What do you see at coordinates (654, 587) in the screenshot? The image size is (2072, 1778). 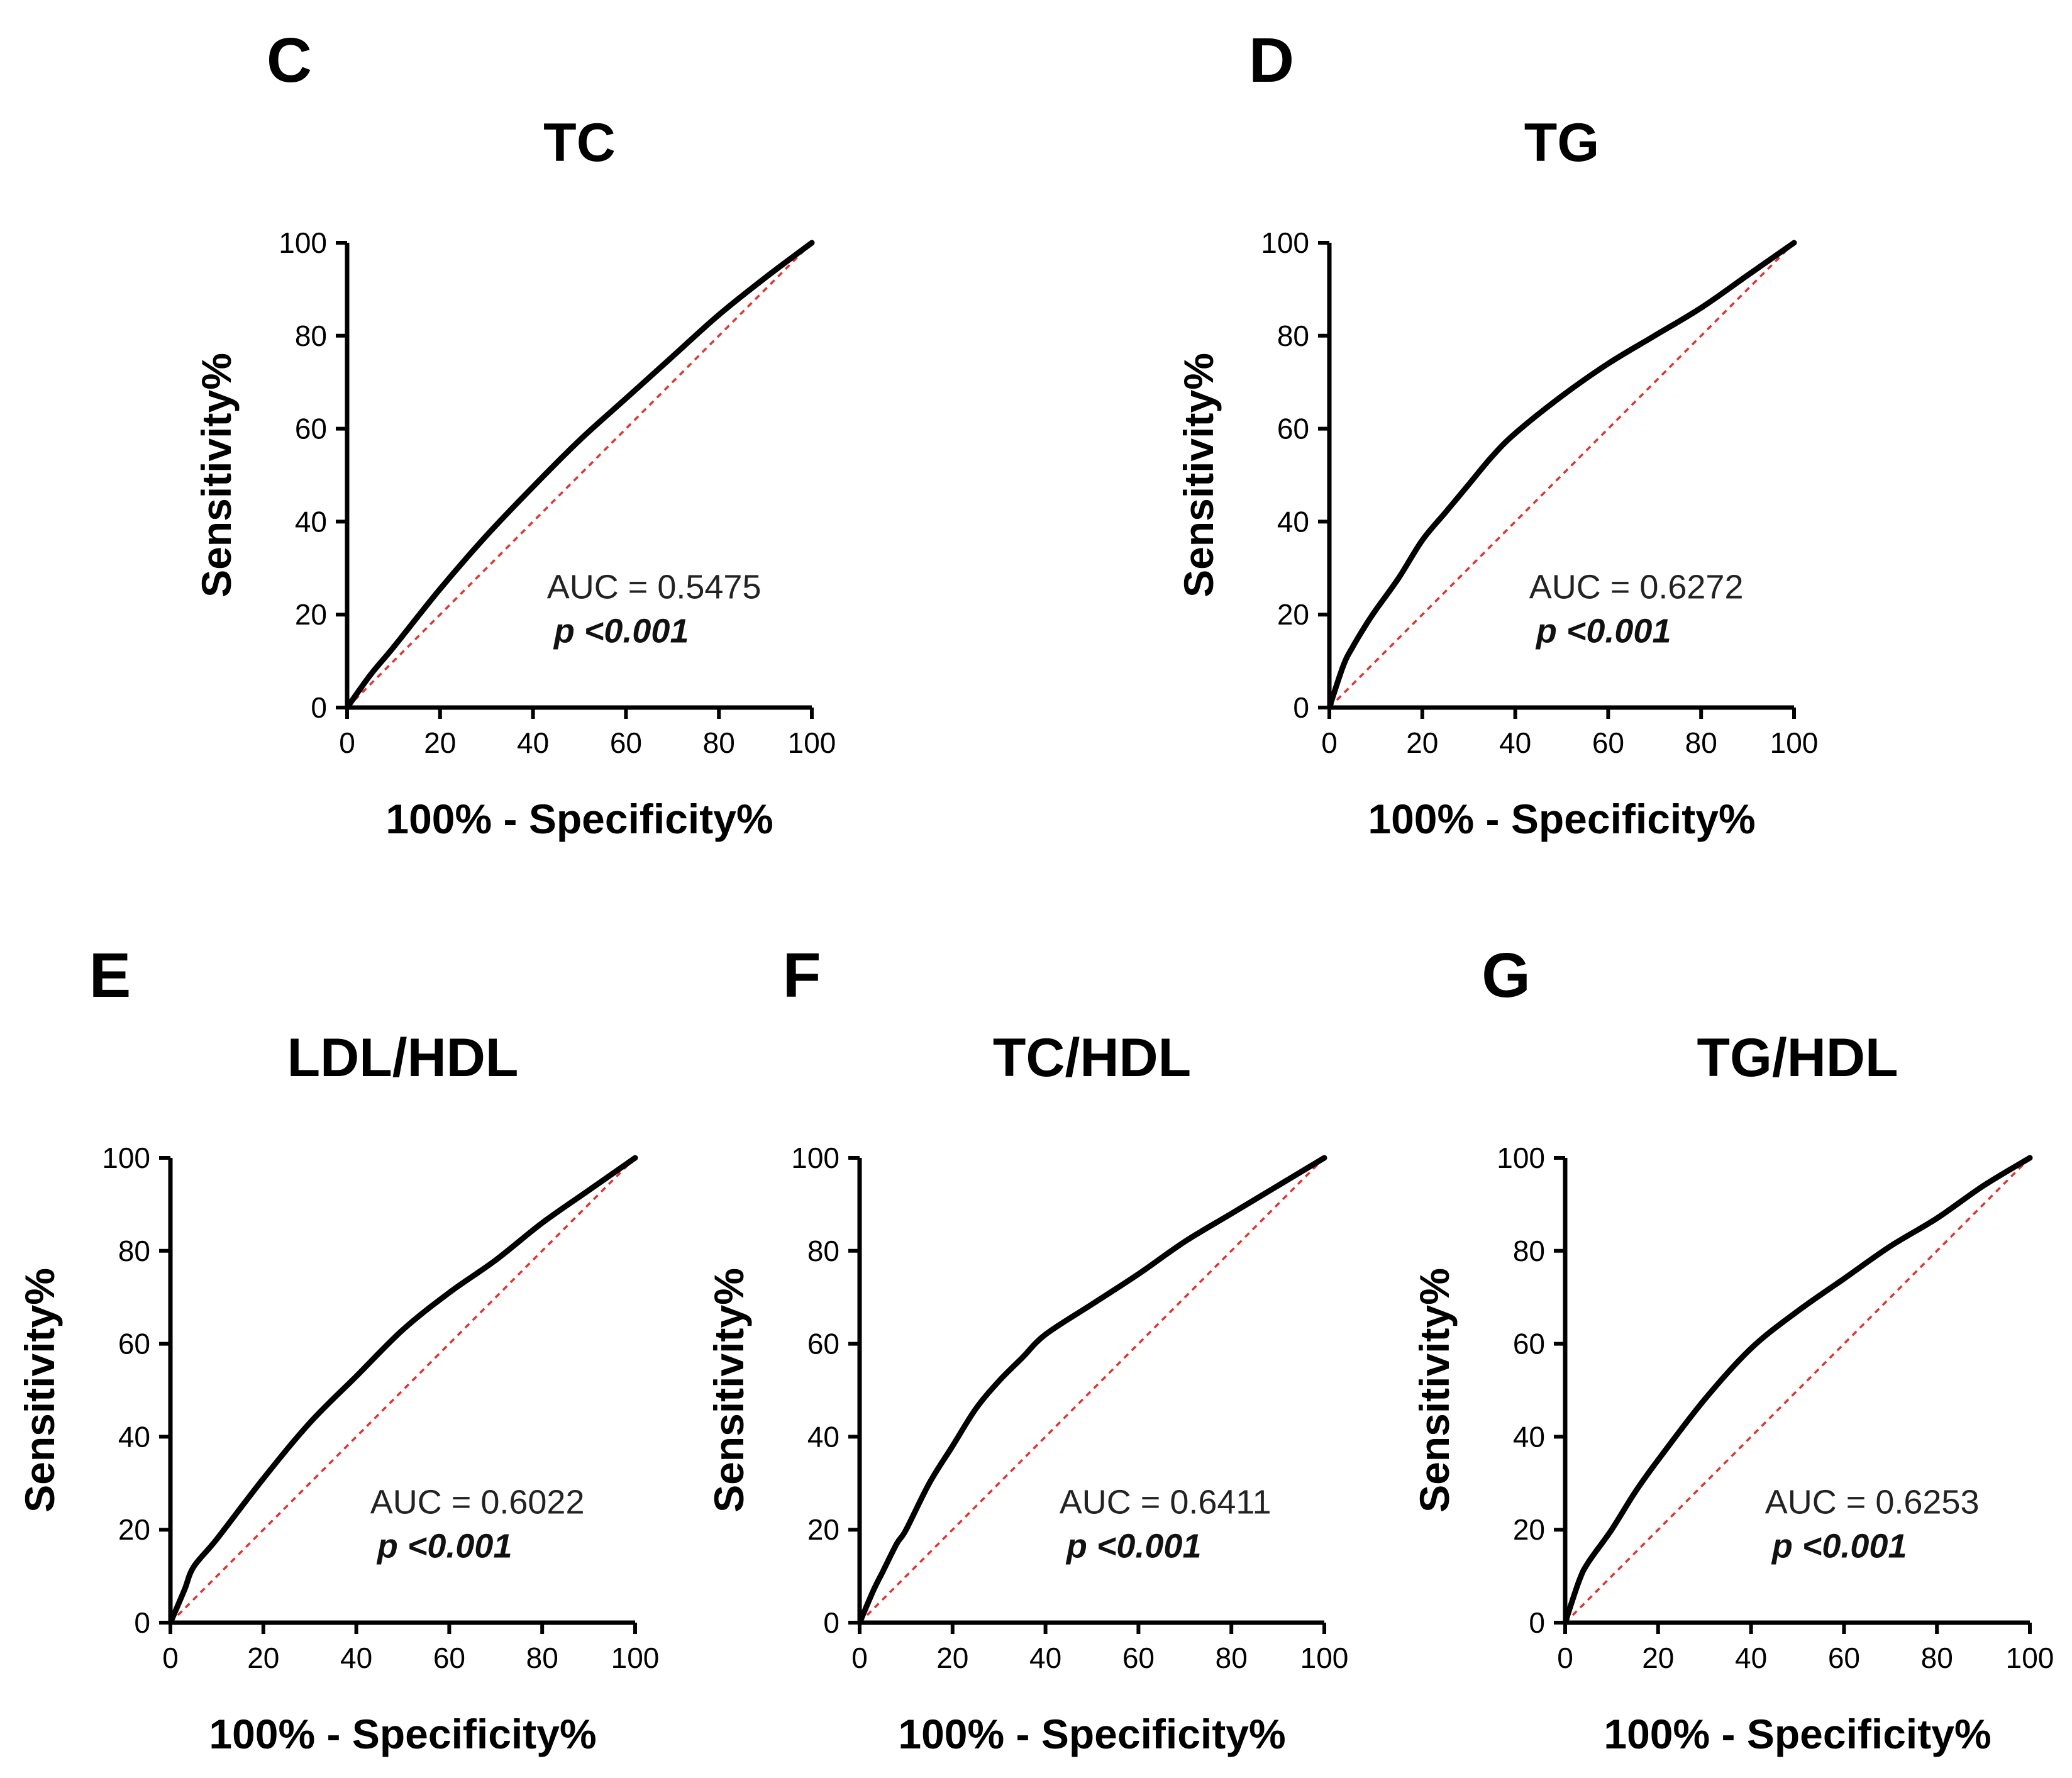 I see `auc-label: AUC = 0.5475` at bounding box center [654, 587].